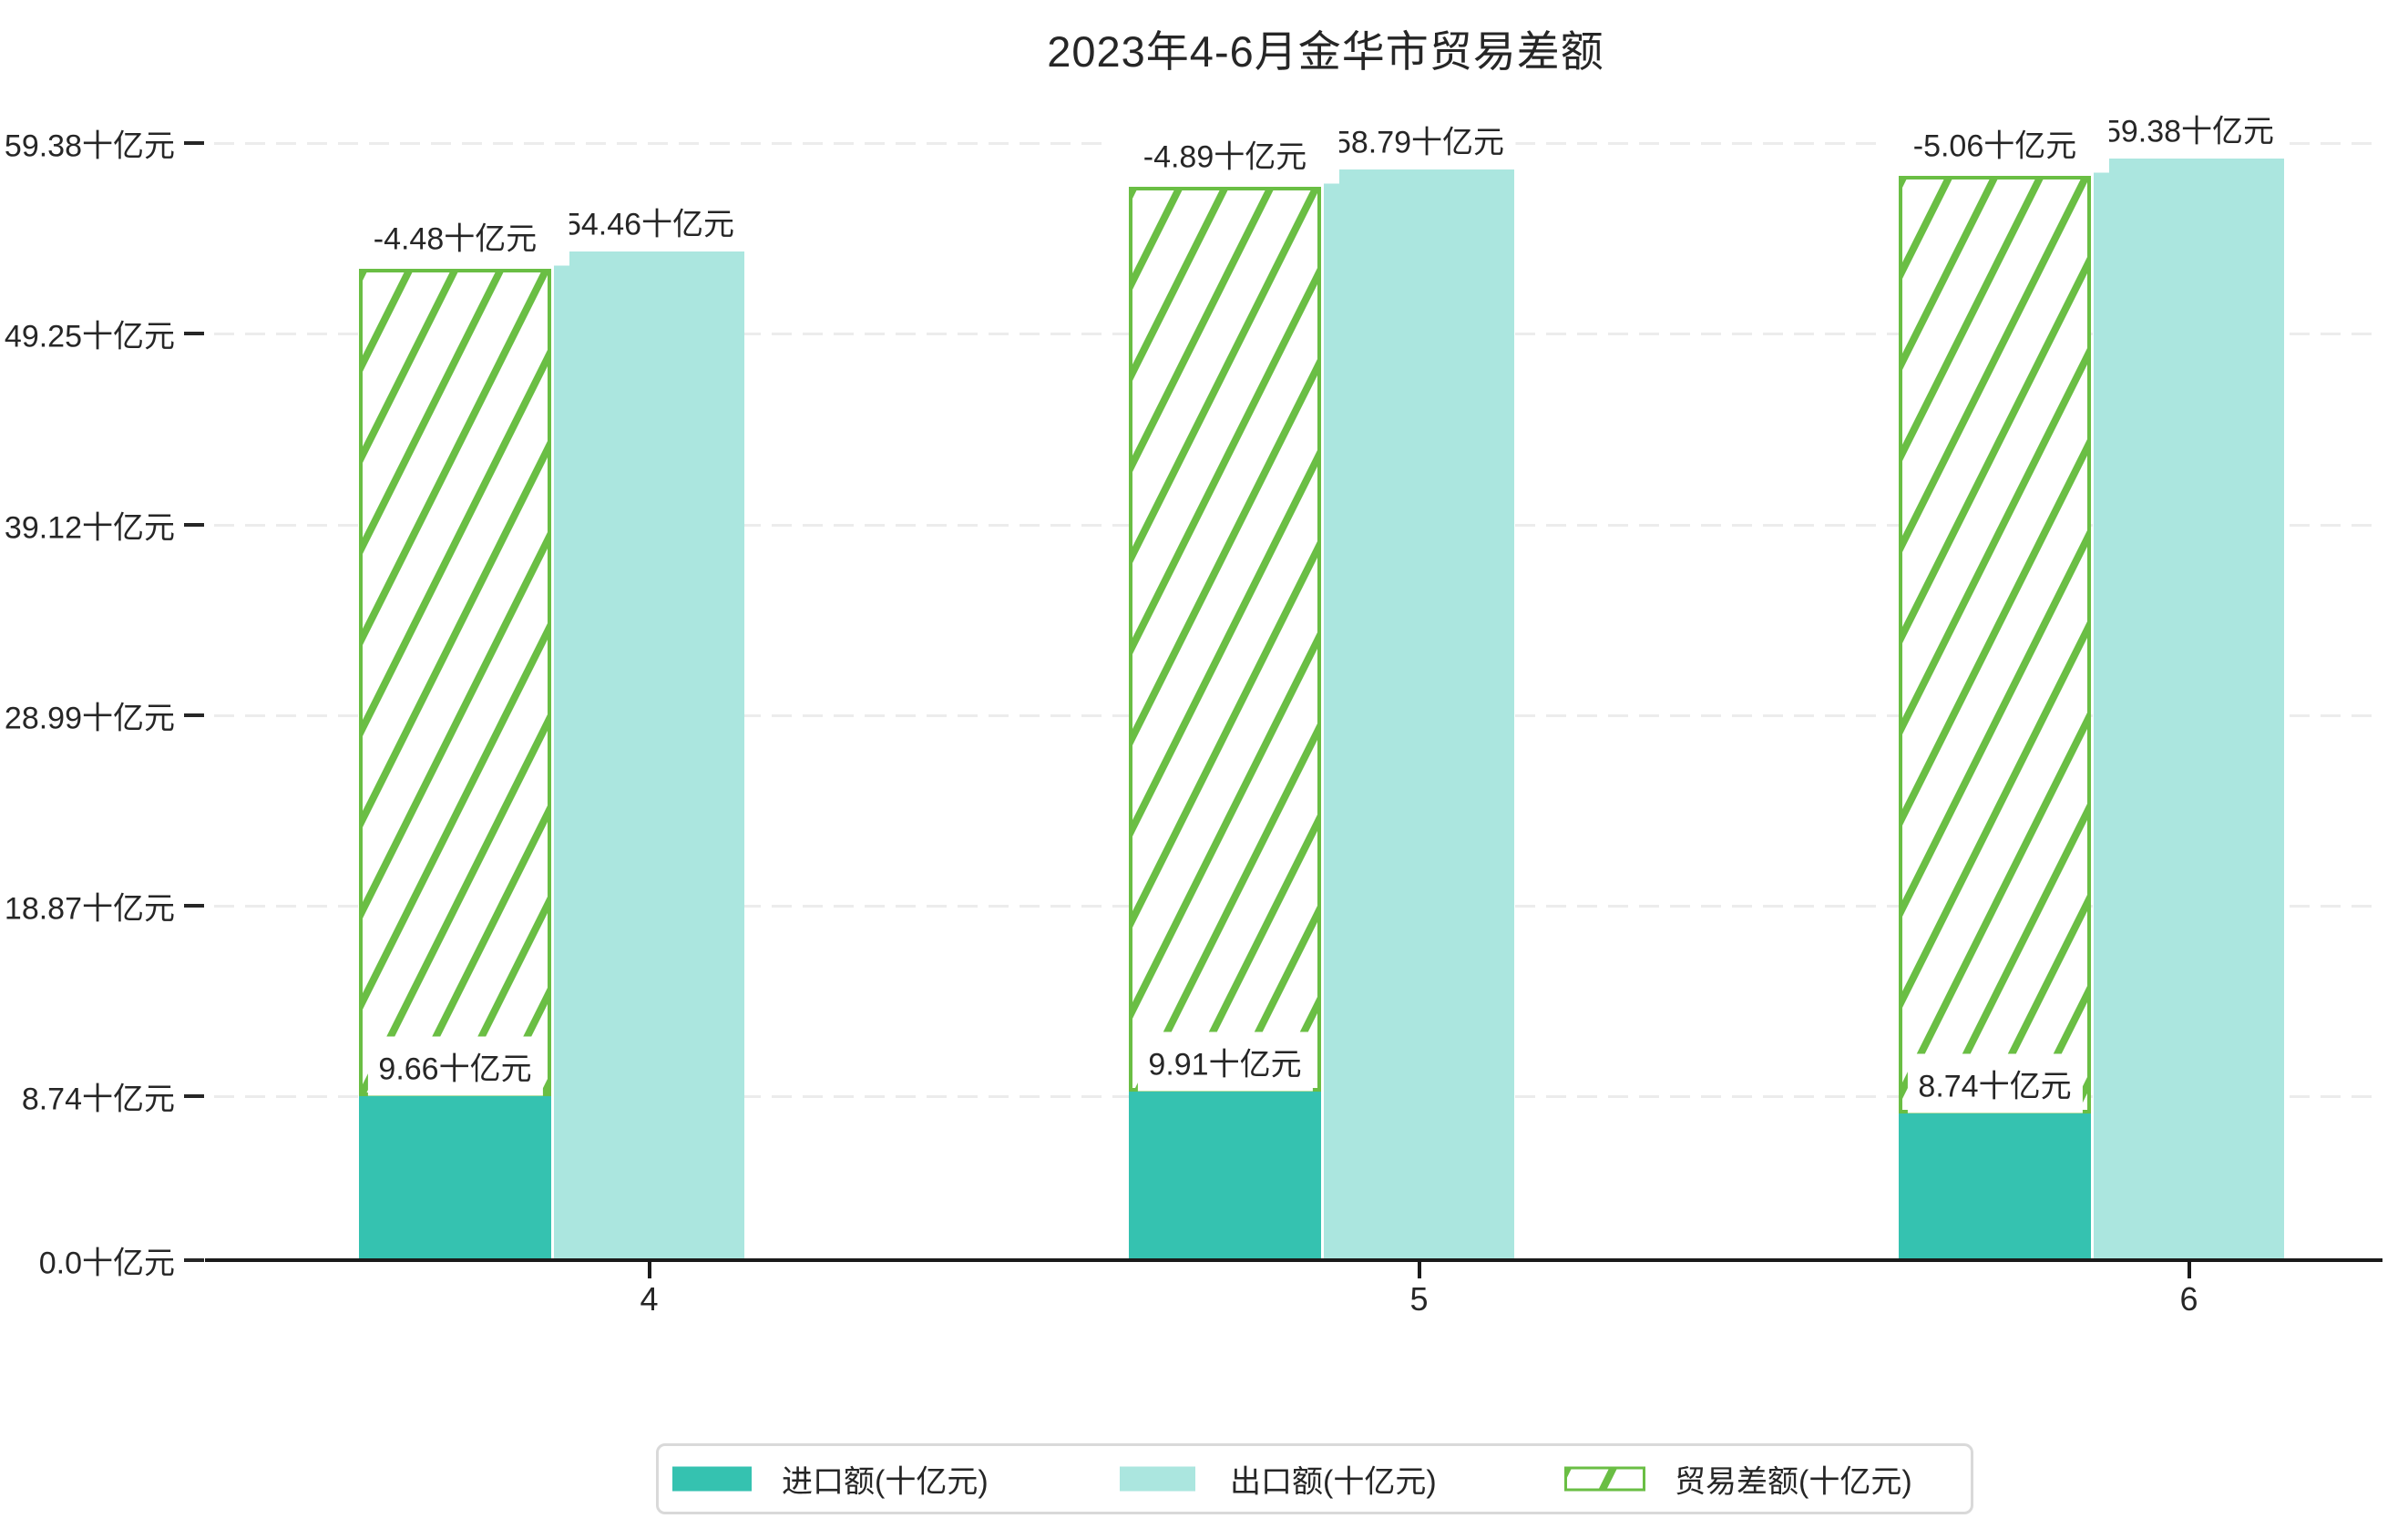  What do you see at coordinates (1333, 1482) in the screenshot?
I see `legend-label: 出口额(十亿元)` at bounding box center [1333, 1482].